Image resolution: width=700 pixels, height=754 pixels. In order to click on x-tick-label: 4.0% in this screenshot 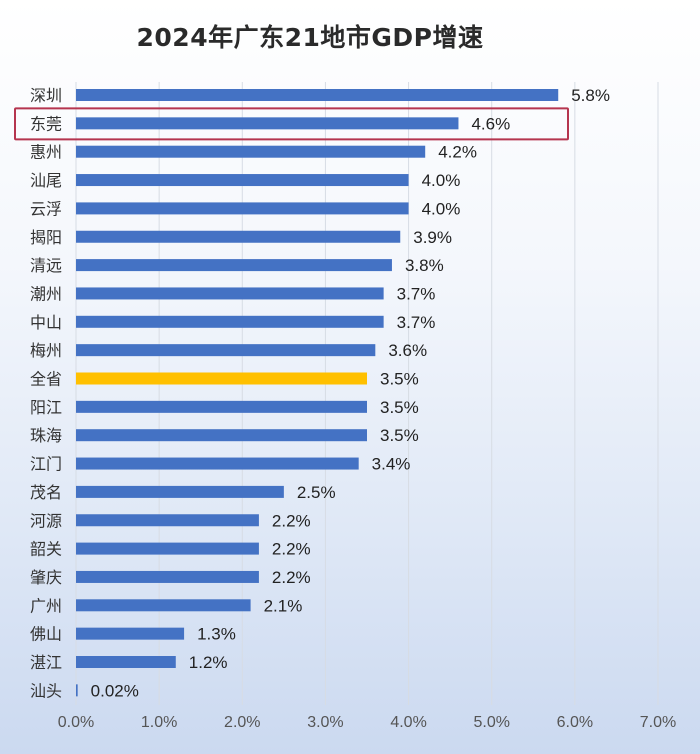, I will do `click(408, 722)`.